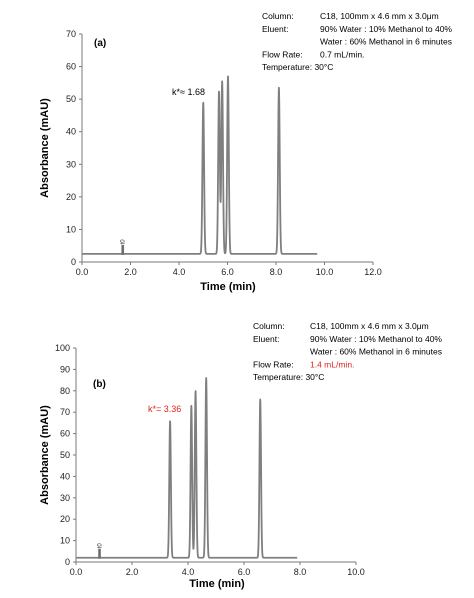  I want to click on info-value: 0.7 mL/min., so click(342, 54).